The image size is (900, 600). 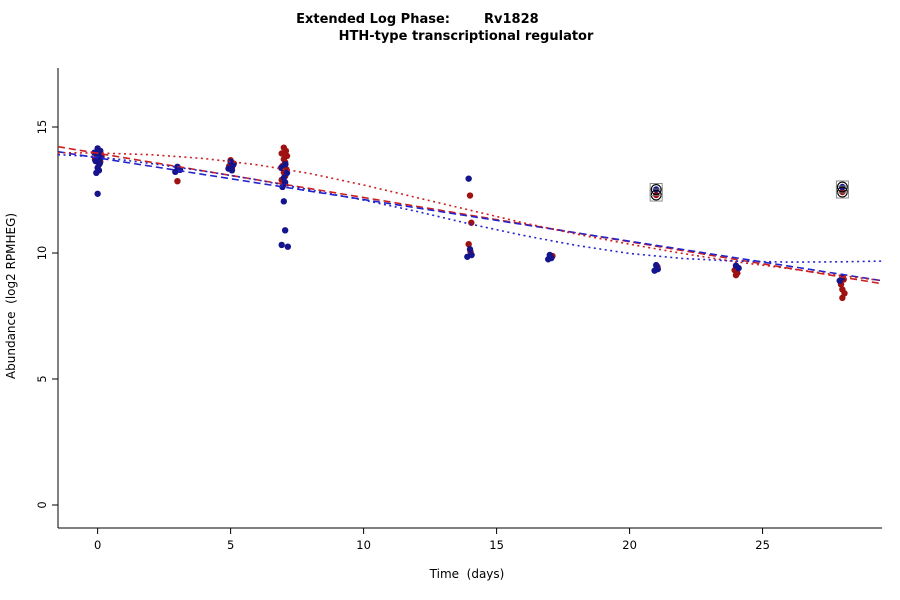 What do you see at coordinates (511, 19) in the screenshot?
I see `plot-title-gene: Rv1828` at bounding box center [511, 19].